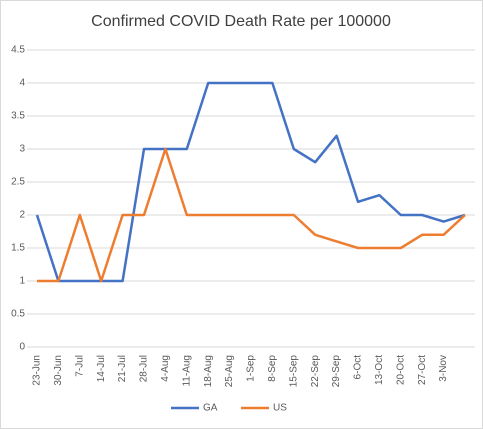  I want to click on y-tick-label: 4, so click(22, 83).